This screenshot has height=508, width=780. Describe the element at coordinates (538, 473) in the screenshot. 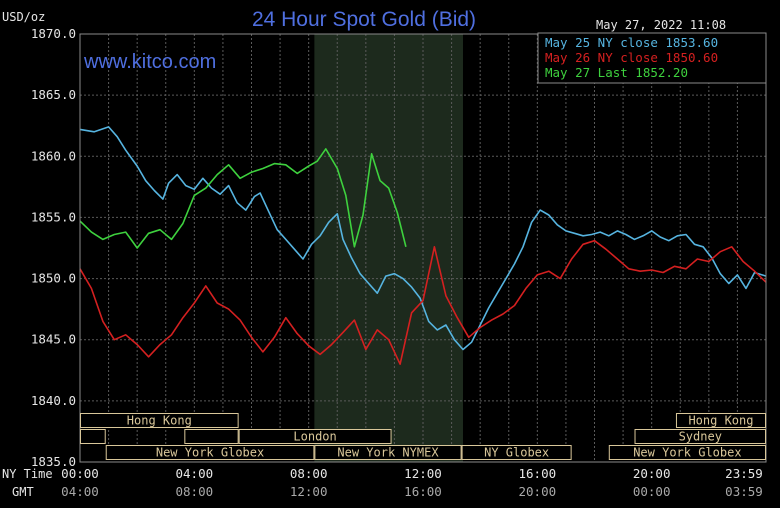

I see `x-tick-label-ny: 16:00` at that location.